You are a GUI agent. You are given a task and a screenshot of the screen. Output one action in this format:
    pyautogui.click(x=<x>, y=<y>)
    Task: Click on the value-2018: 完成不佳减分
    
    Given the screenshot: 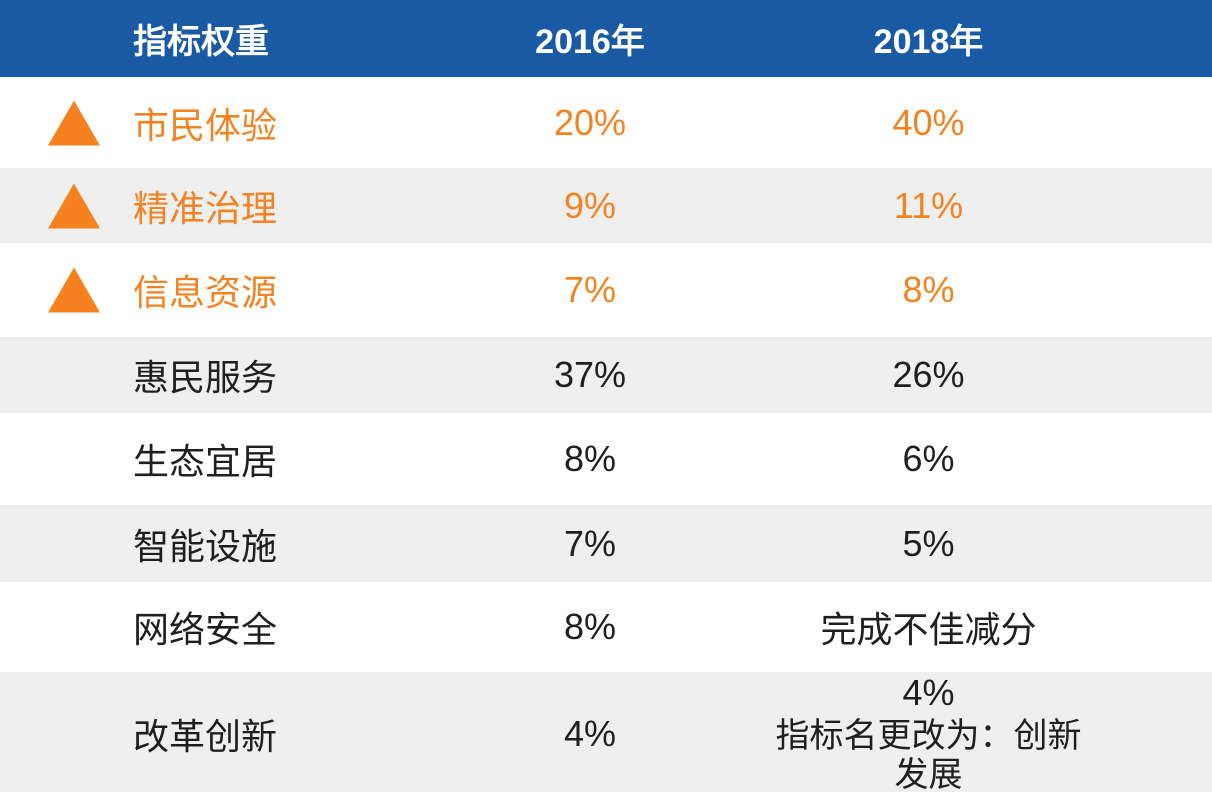 What is the action you would take?
    pyautogui.click(x=928, y=629)
    